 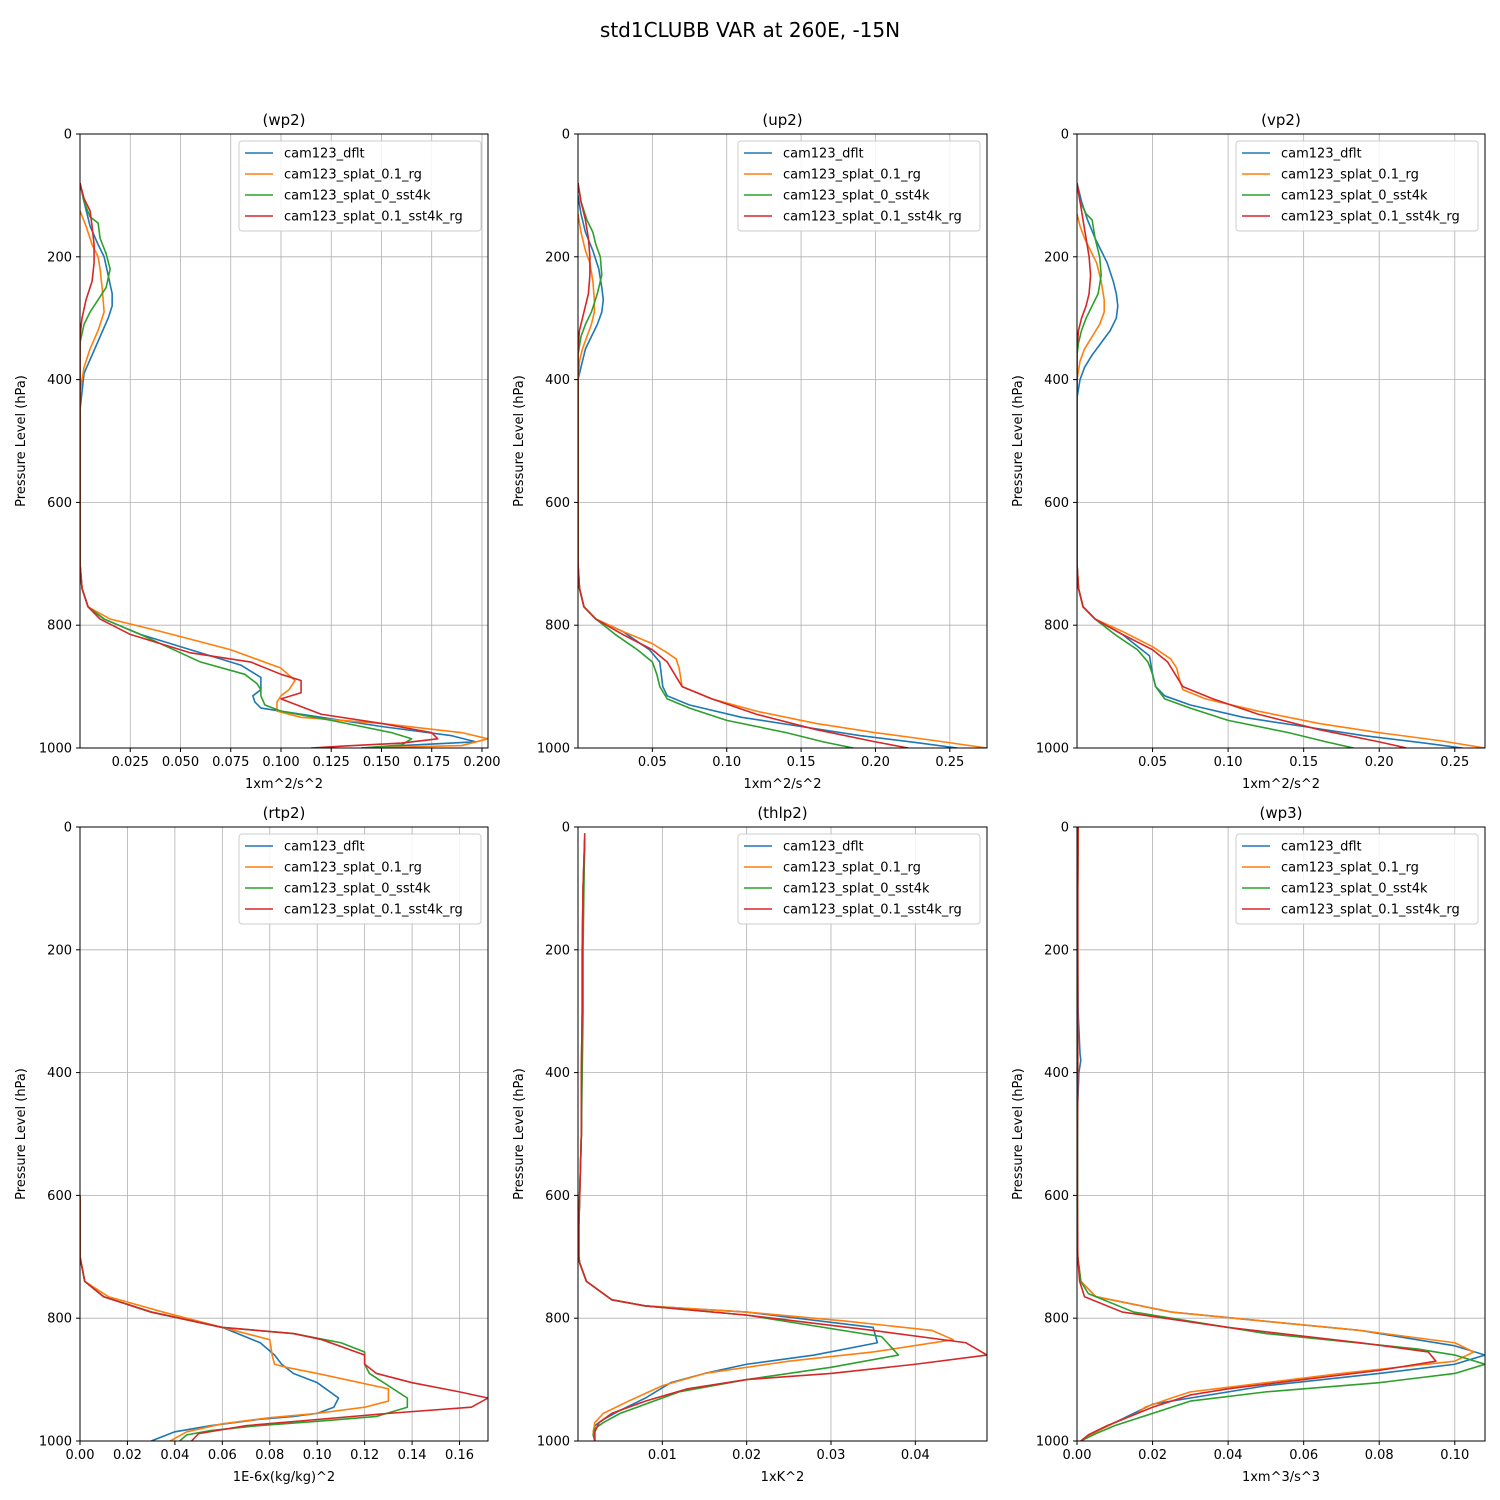 I want to click on x-tick-label: 0.14, so click(x=412, y=1455).